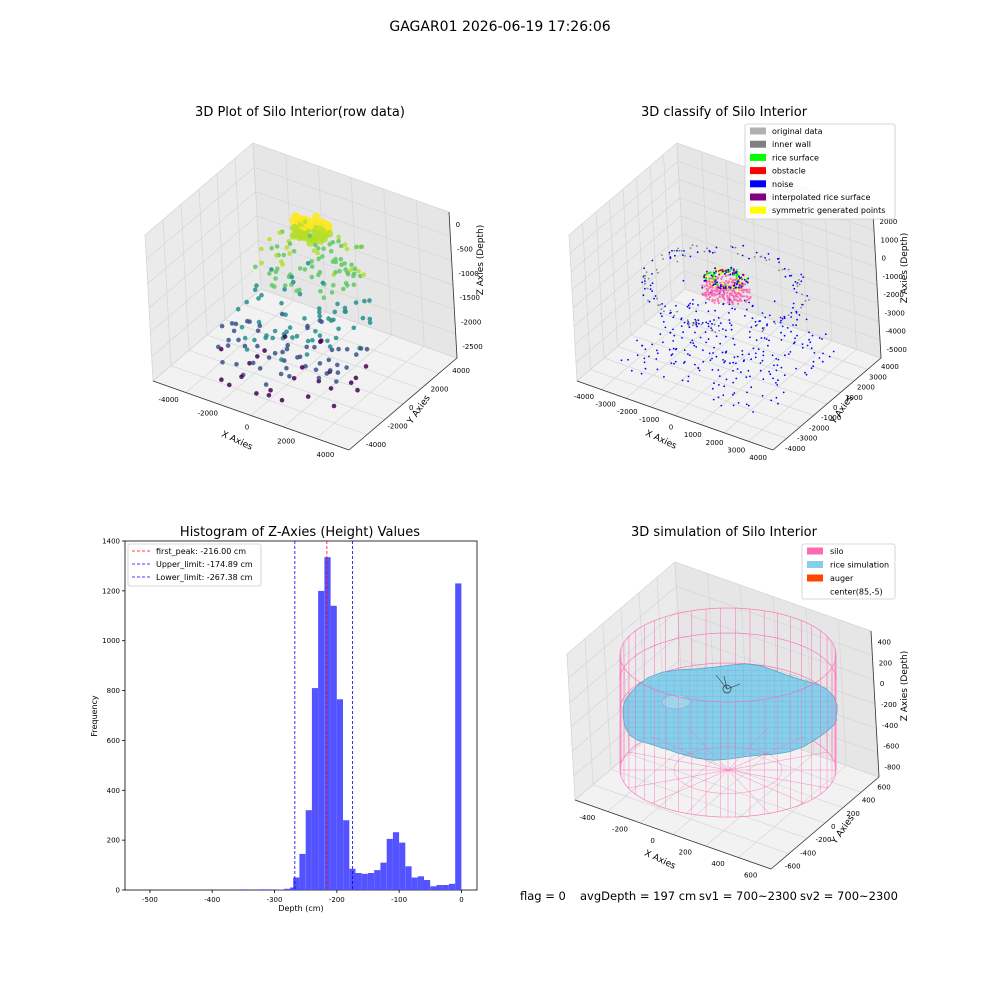 This screenshot has height=1000, width=1000. What do you see at coordinates (715, 443) in the screenshot?
I see `x-tick-label: 2000` at bounding box center [715, 443].